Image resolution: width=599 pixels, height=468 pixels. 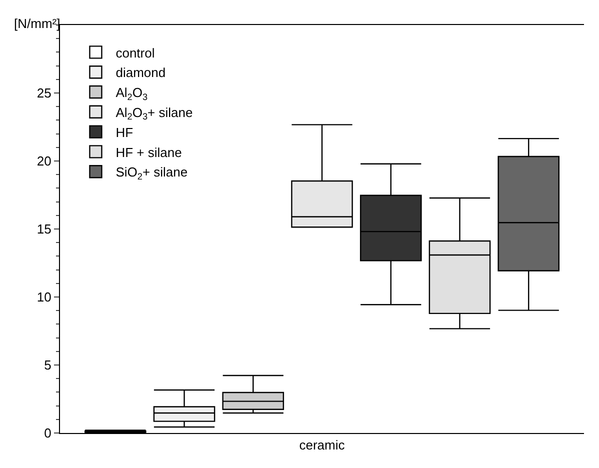 What do you see at coordinates (152, 173) in the screenshot?
I see `legend-label: SiO$_{2}$+ silane` at bounding box center [152, 173].